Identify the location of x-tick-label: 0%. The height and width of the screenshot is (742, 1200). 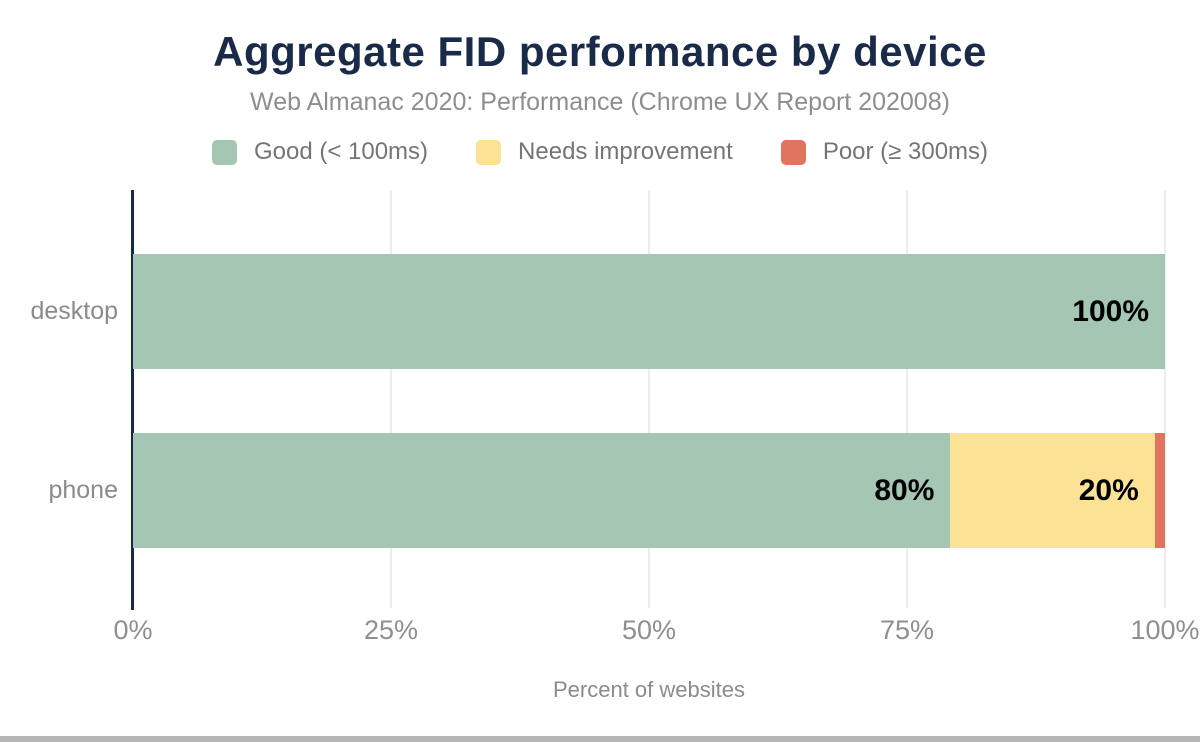
(133, 630).